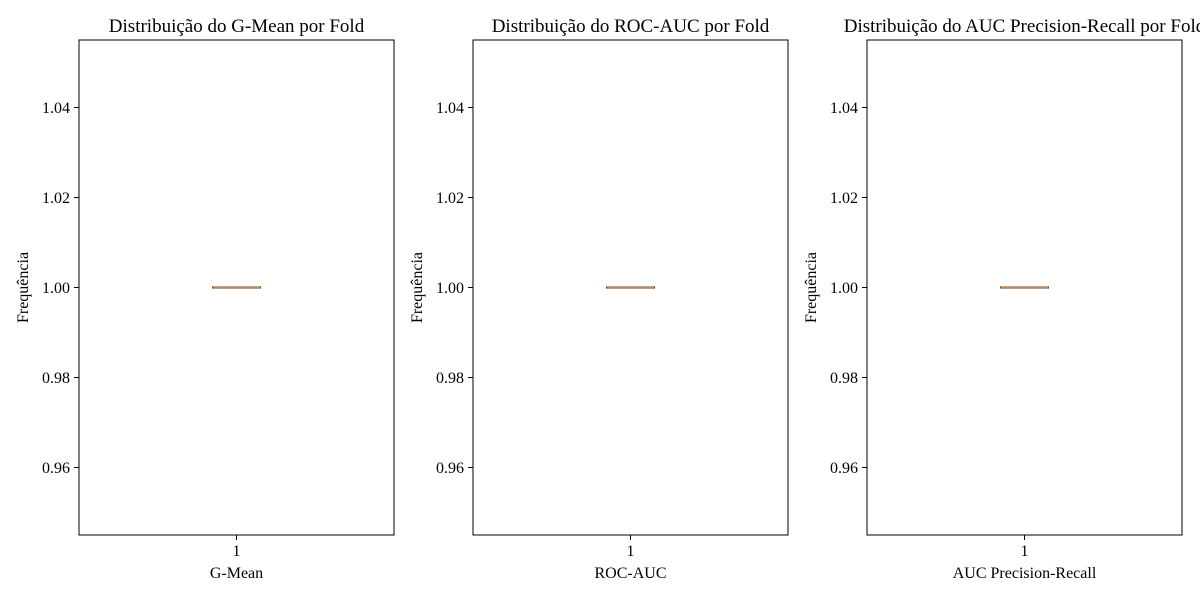 This screenshot has width=1200, height=605. I want to click on chart-title: Distribuição do ROC-AUC por Fold, so click(631, 26).